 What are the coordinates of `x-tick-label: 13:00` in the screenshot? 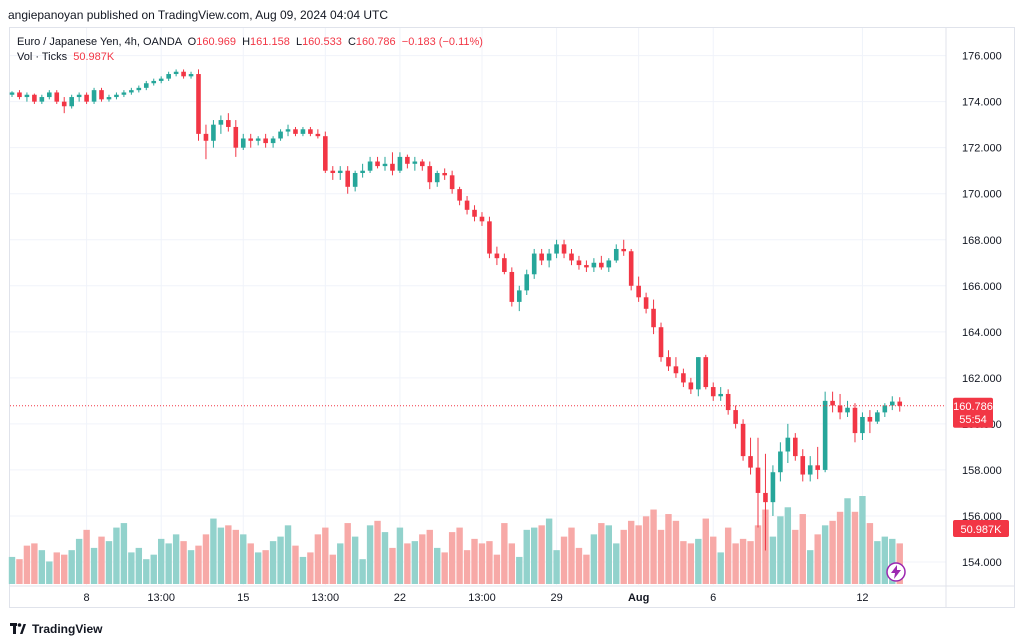 It's located at (326, 598).